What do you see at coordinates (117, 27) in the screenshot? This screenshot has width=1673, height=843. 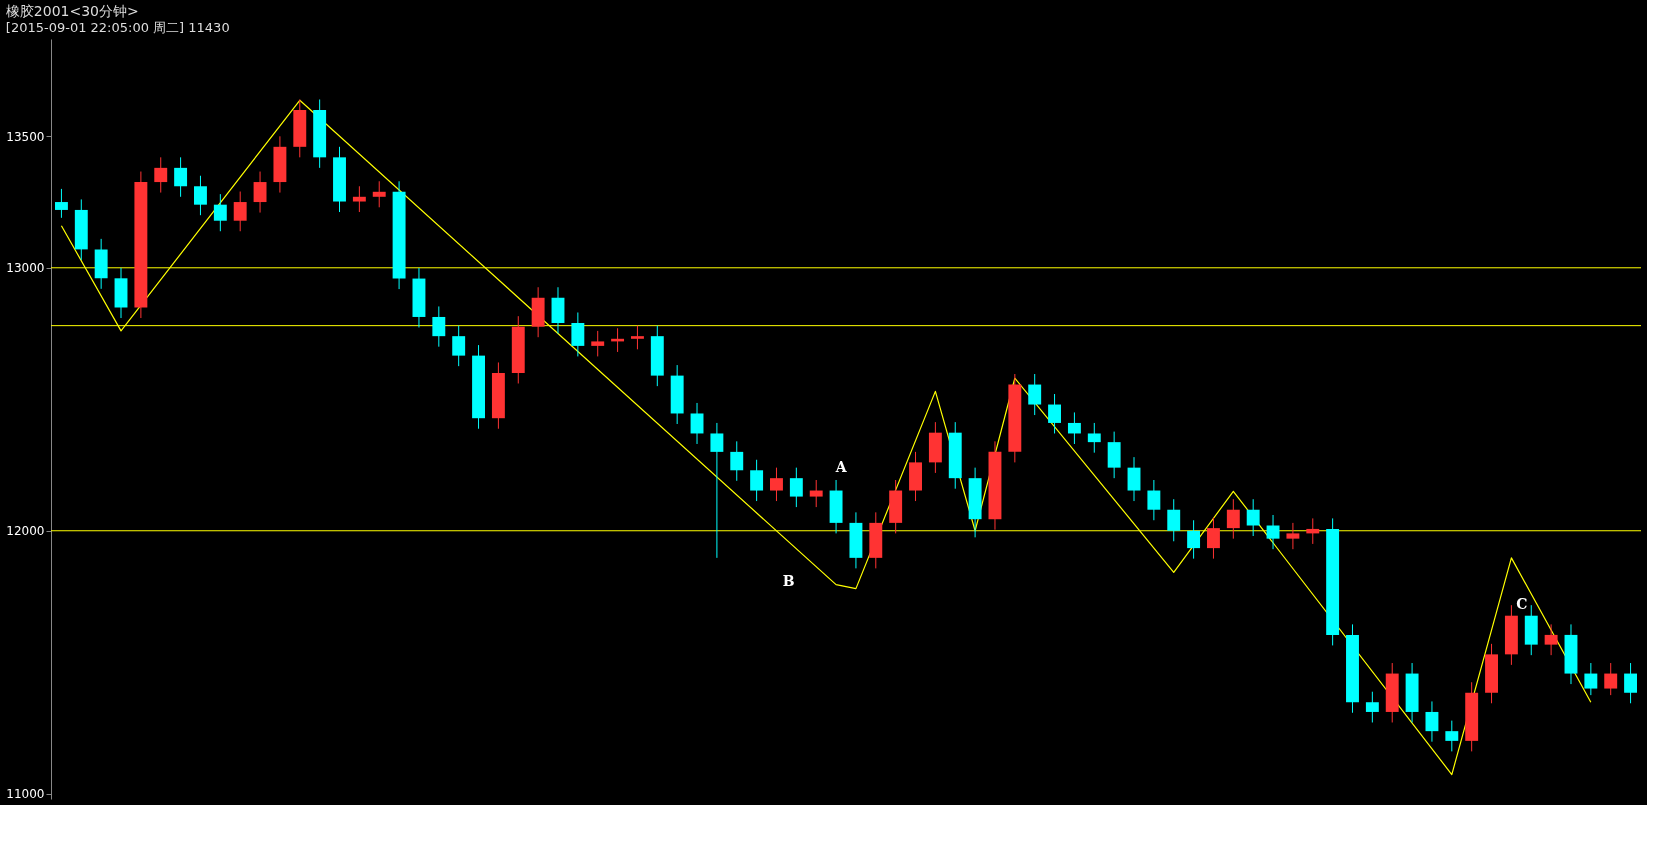 I see `chart-subtitle: [2015-09-01 22:05:00 周二] 11430` at bounding box center [117, 27].